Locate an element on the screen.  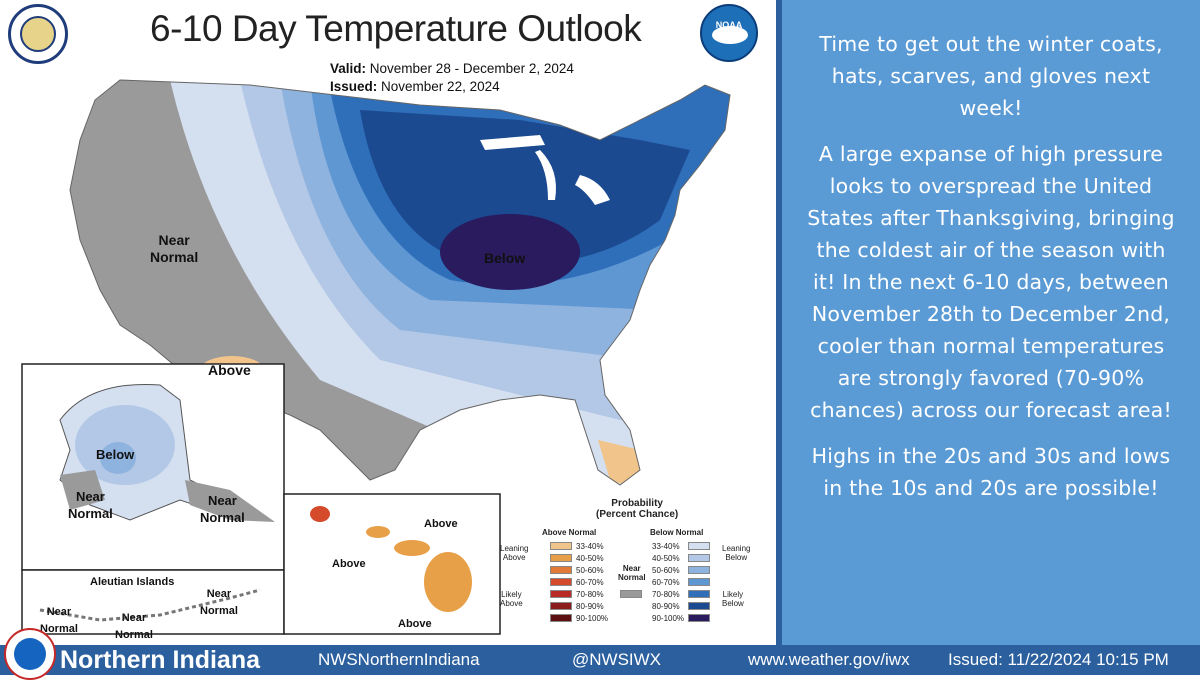
aleutian-near-normal-3: Near Normal is located at coordinates (219, 602).